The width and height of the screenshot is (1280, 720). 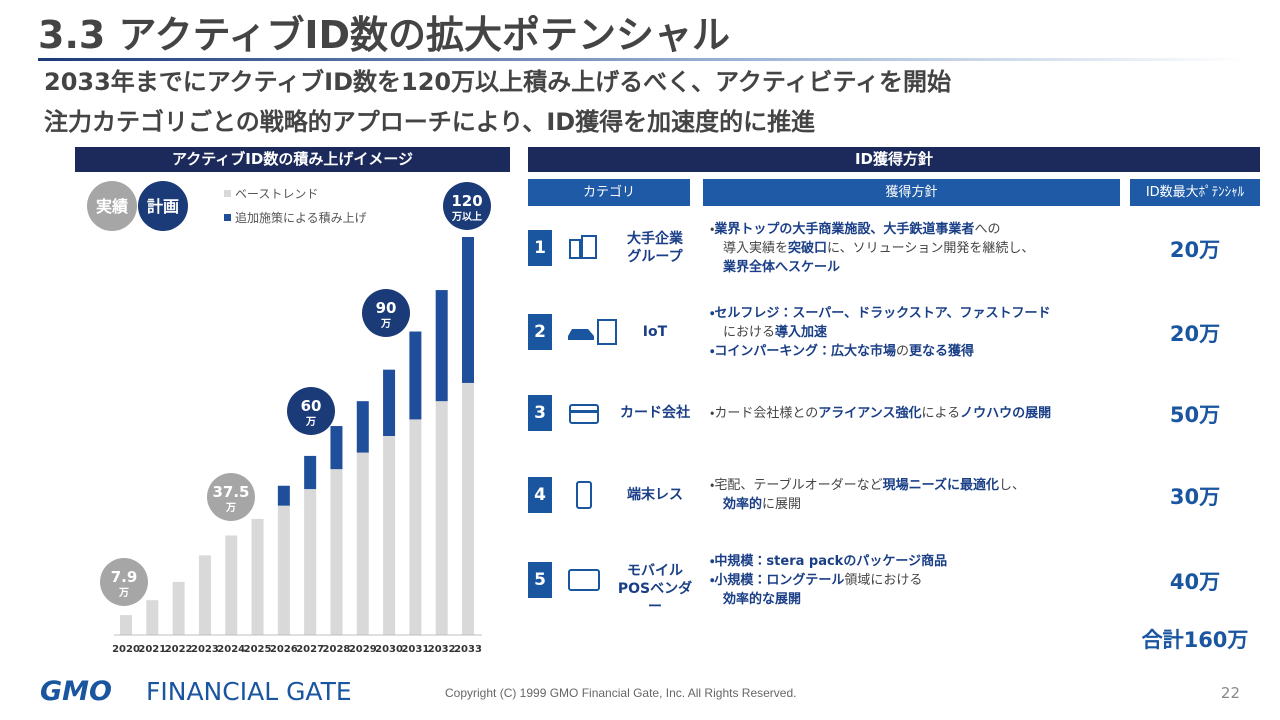 I want to click on badge-label: 計画, so click(x=163, y=206).